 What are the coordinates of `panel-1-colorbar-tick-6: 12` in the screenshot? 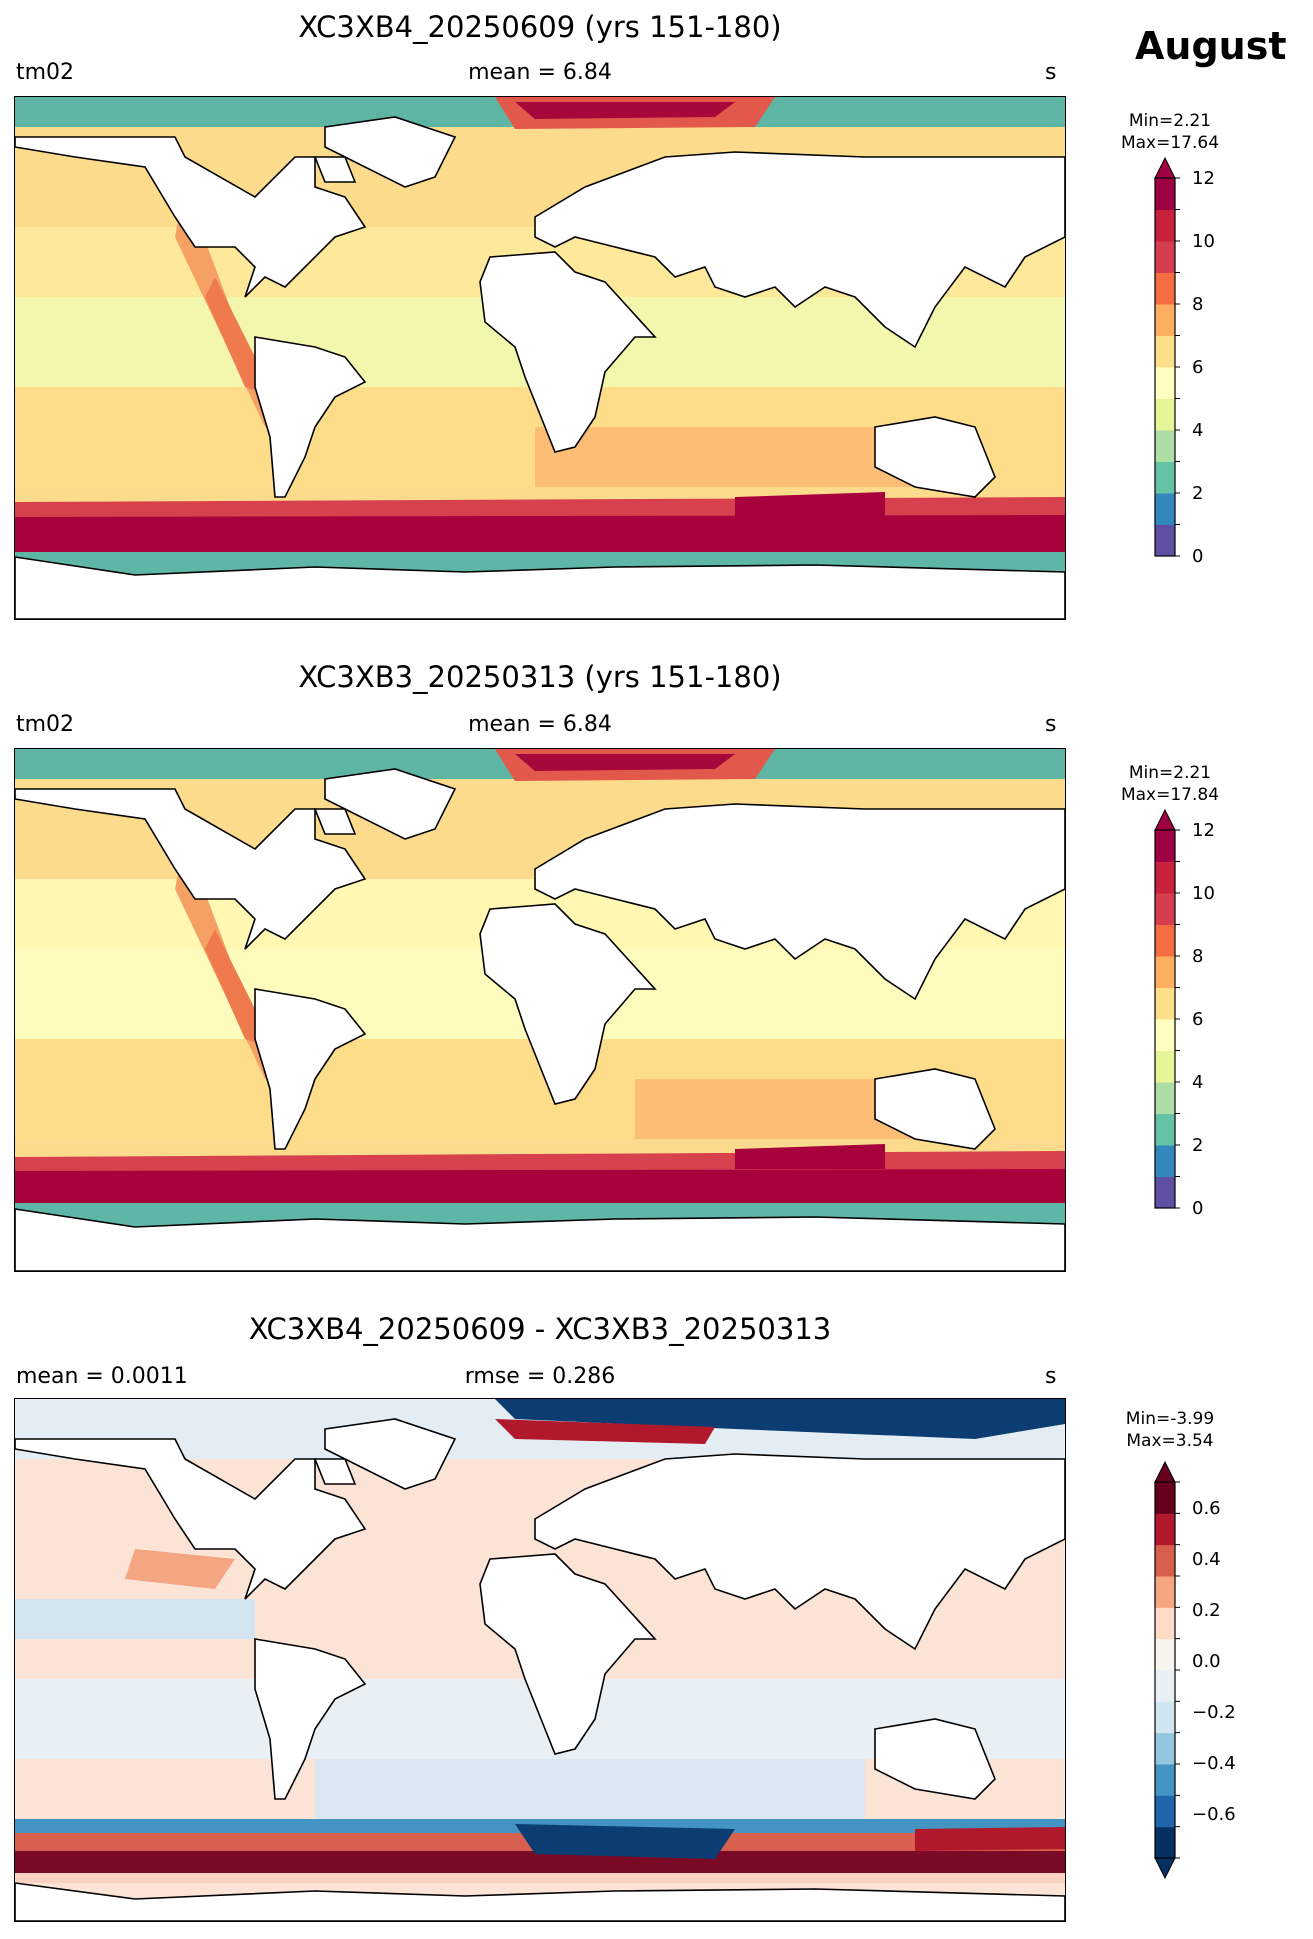 It's located at (1203, 178).